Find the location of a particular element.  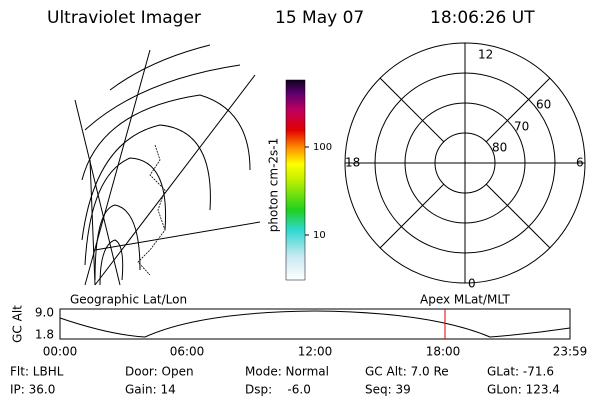

status-field: Mode: Normal is located at coordinates (287, 372).